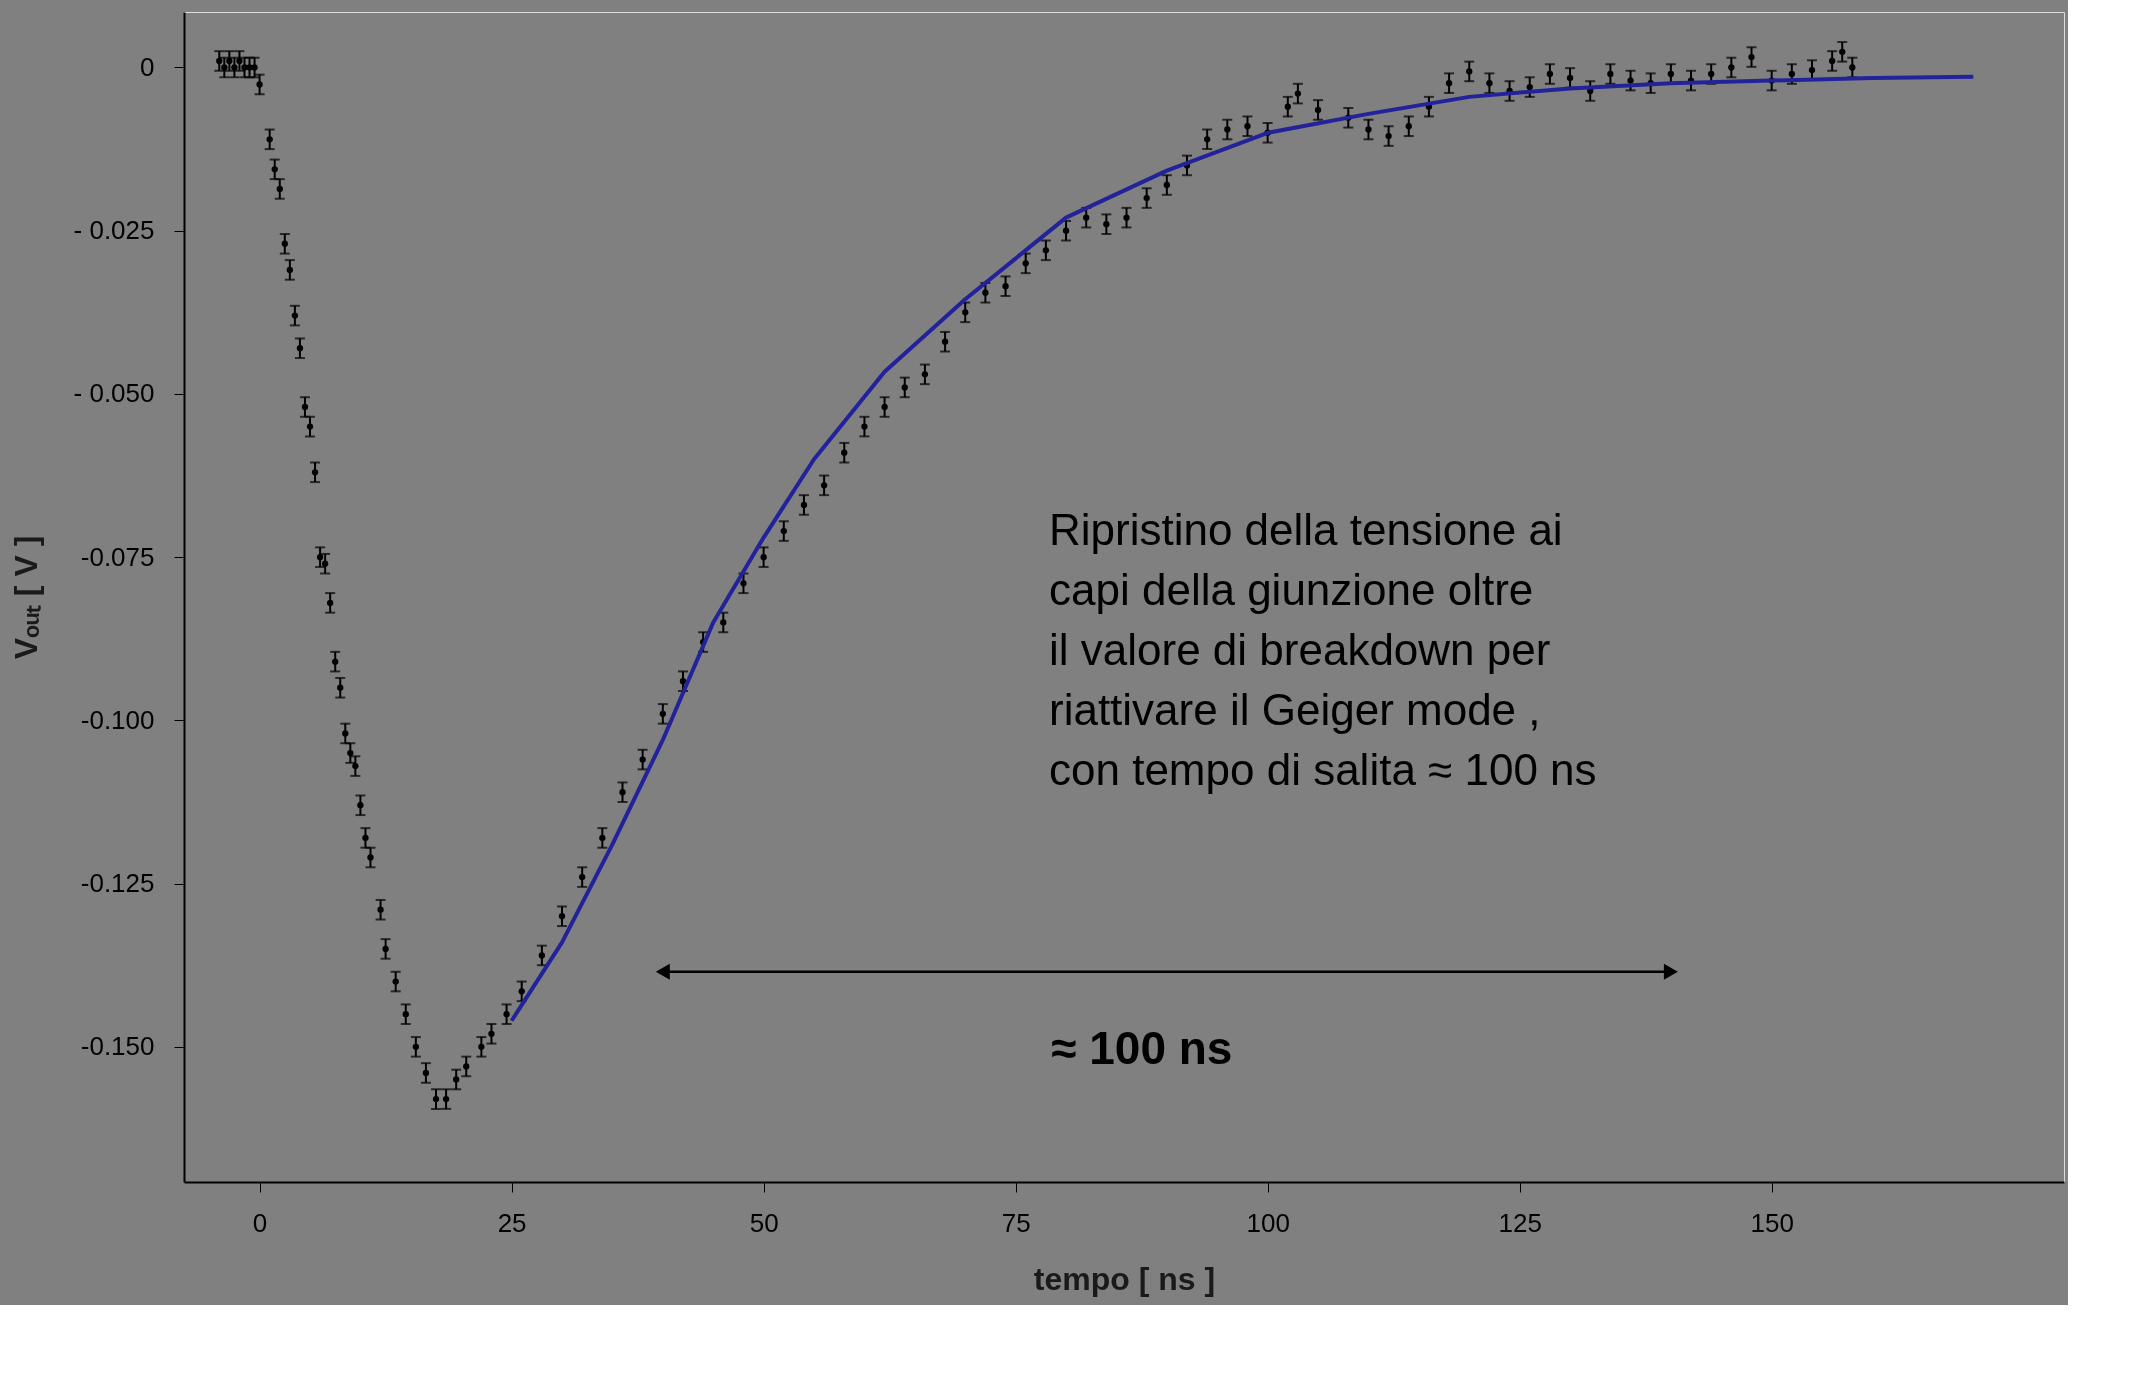 This screenshot has height=1388, width=2142. What do you see at coordinates (117, 556) in the screenshot?
I see `y-tick-label: -0.075` at bounding box center [117, 556].